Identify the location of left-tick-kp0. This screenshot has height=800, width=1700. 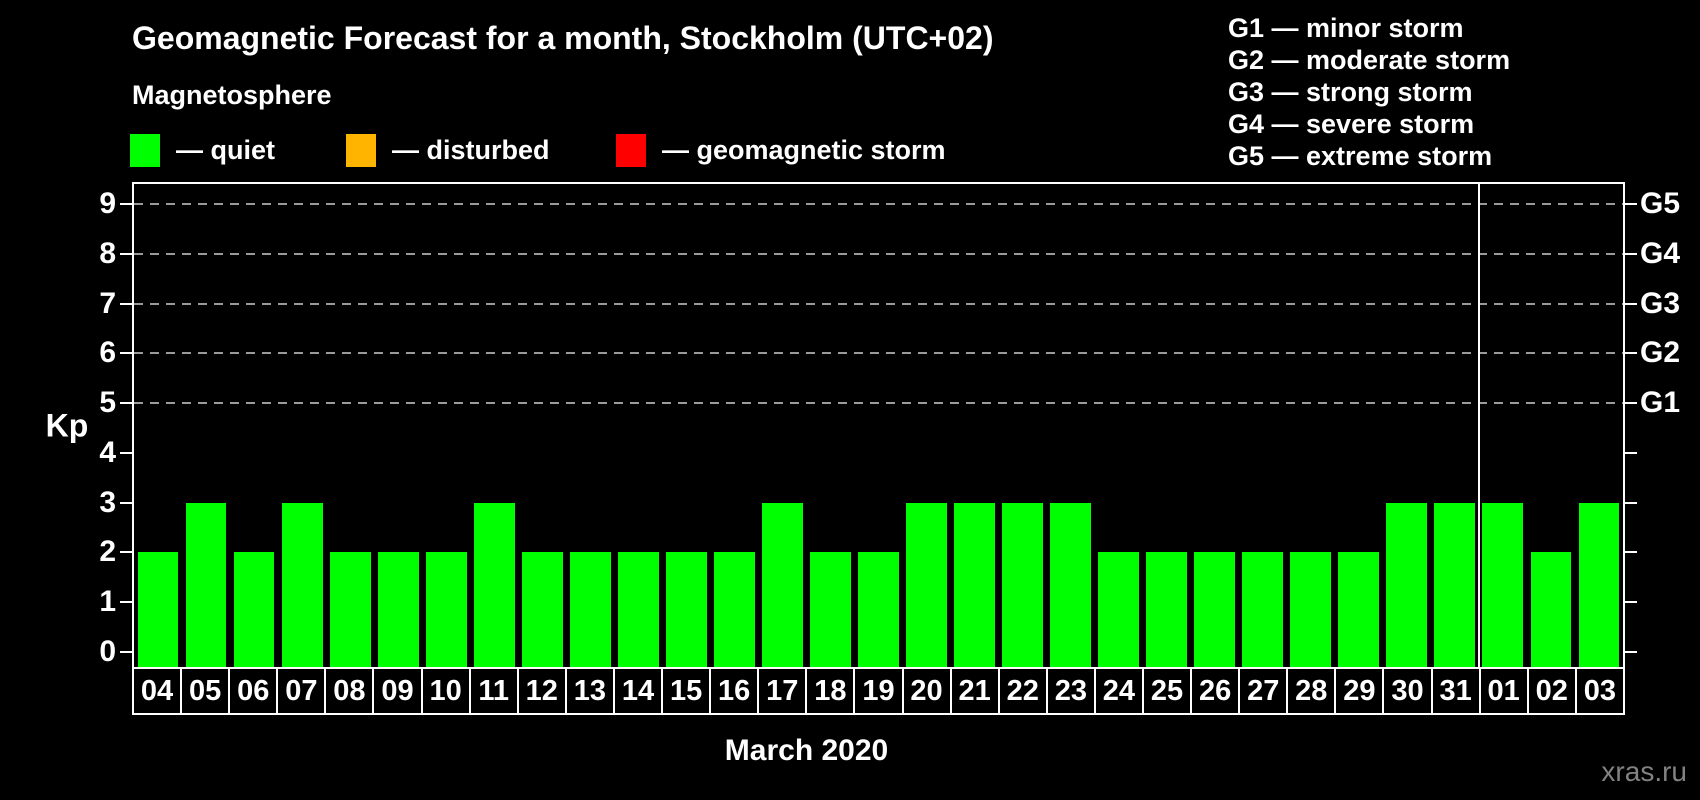
(126, 652).